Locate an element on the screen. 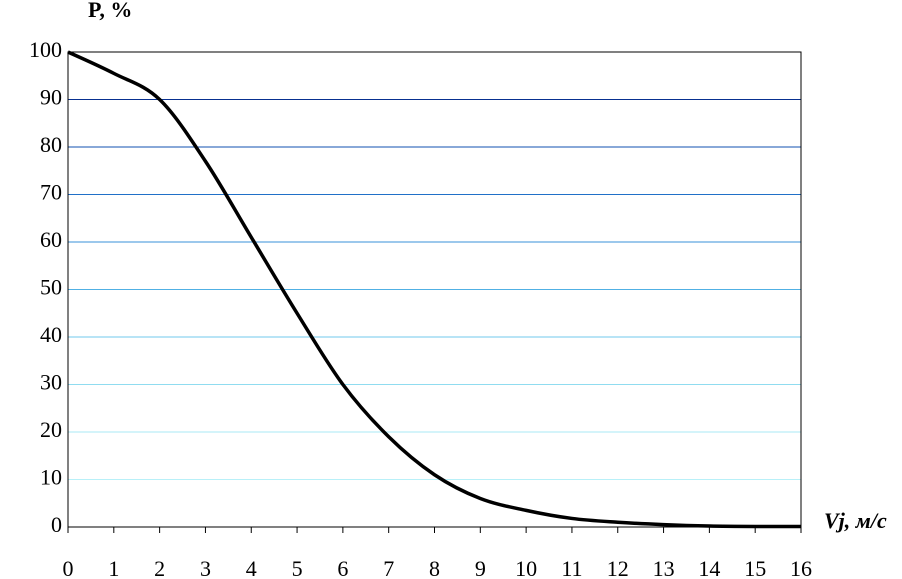 This screenshot has height=579, width=902. y-tick-label: 60 is located at coordinates (51, 239).